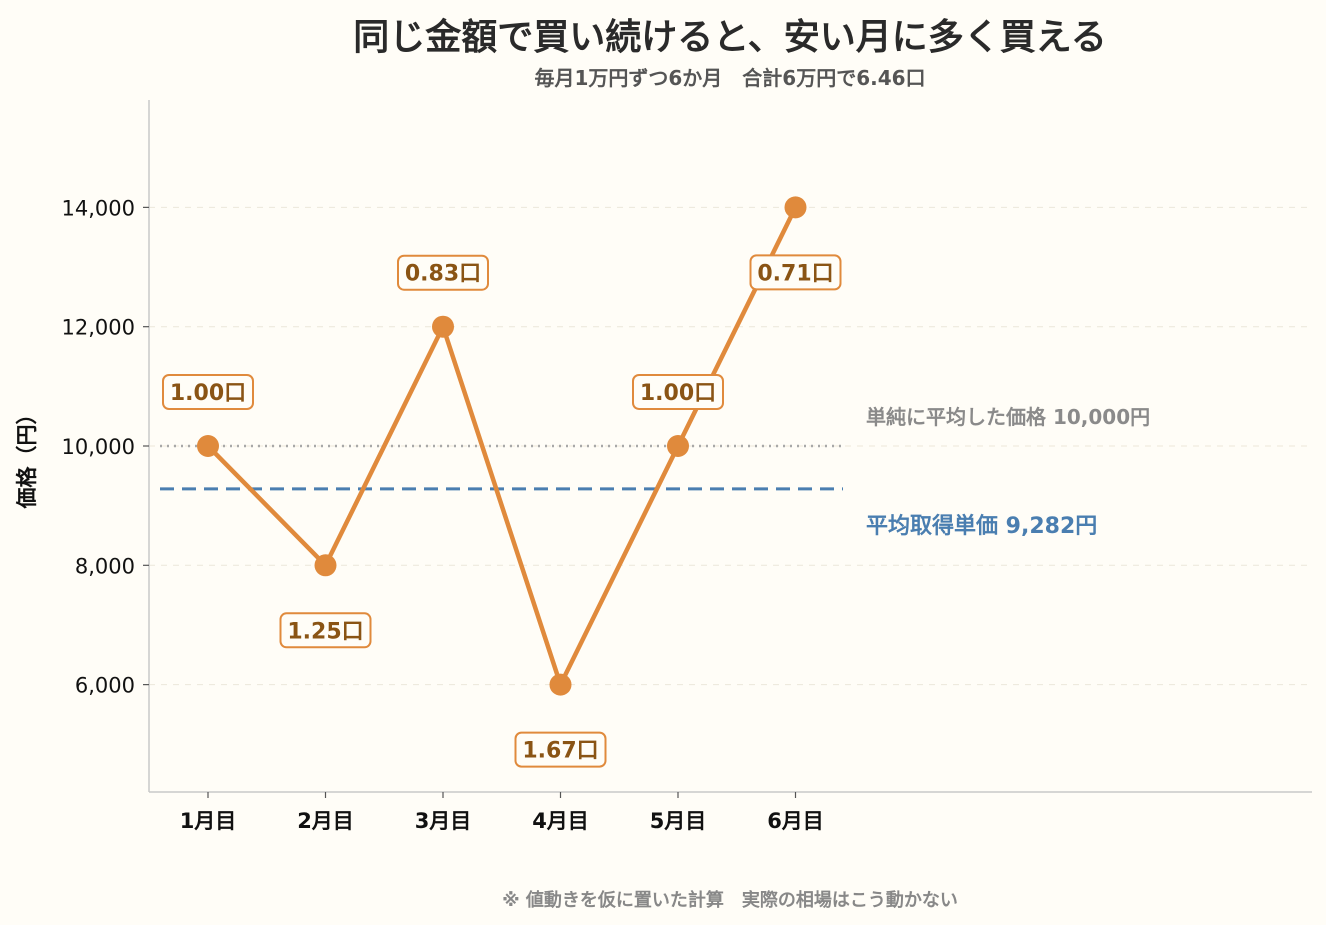 The image size is (1326, 925). Describe the element at coordinates (98, 328) in the screenshot. I see `y-tick-label: 12,000` at that location.